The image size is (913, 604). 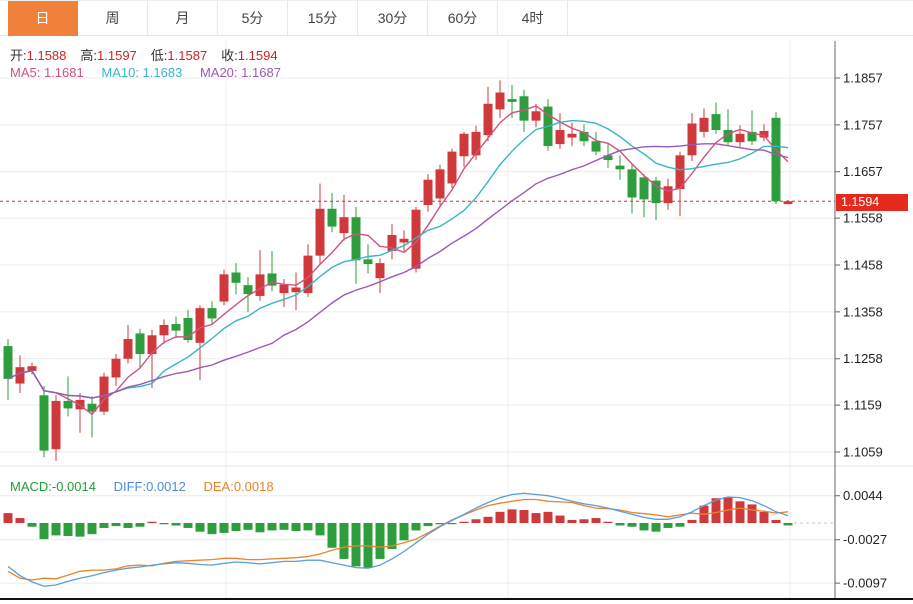 I want to click on ma20-value: 1.1687, so click(x=261, y=72).